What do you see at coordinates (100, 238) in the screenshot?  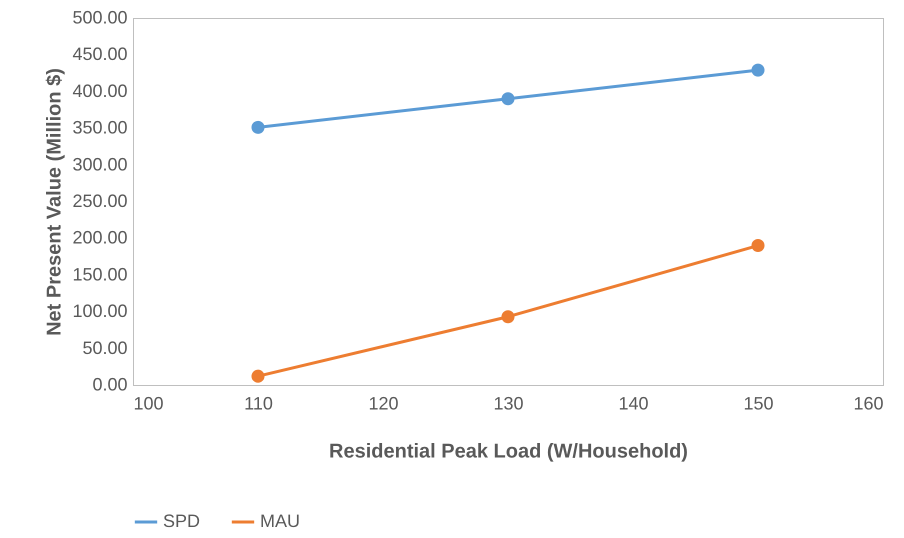 I see `y-tick-label: 200.00` at bounding box center [100, 238].